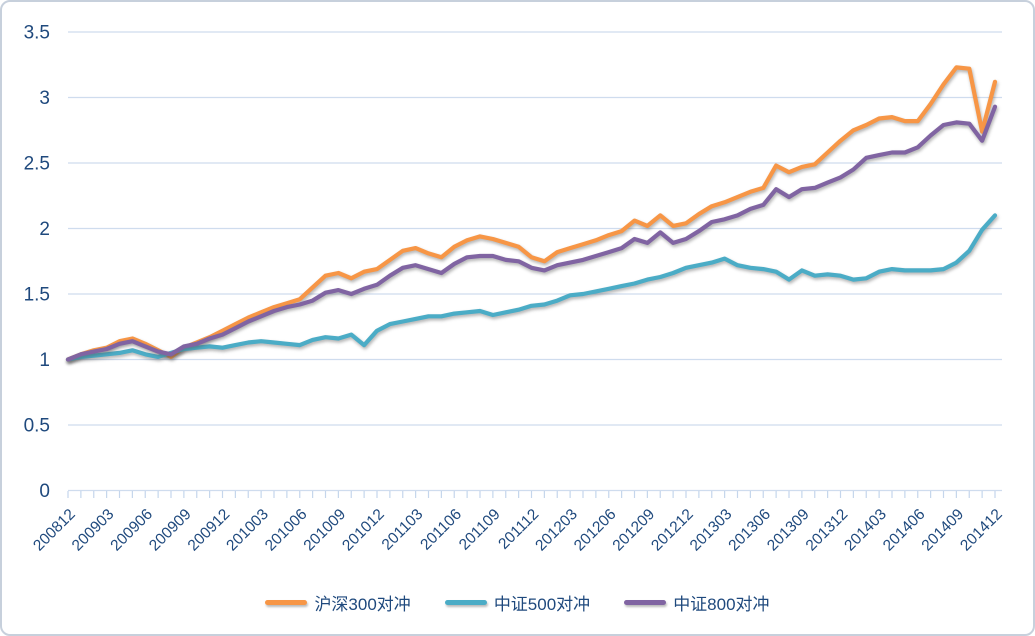  I want to click on legend-item-hs300-hedge: 沪深300对冲, so click(338, 602).